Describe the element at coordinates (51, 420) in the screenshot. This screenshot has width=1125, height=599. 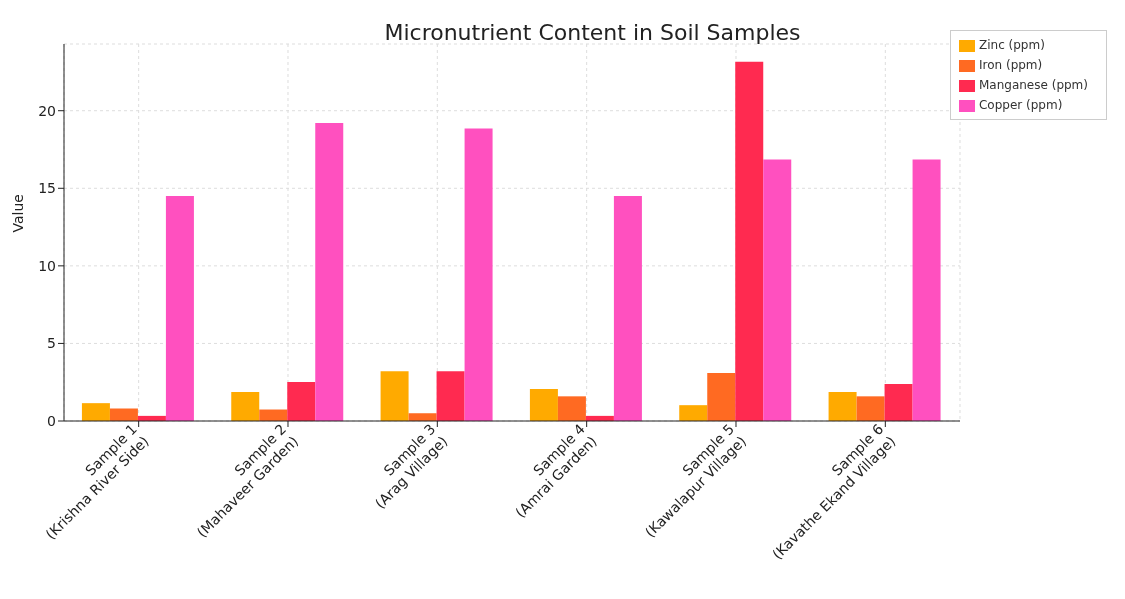
I see `y-tick-label: 0` at that location.